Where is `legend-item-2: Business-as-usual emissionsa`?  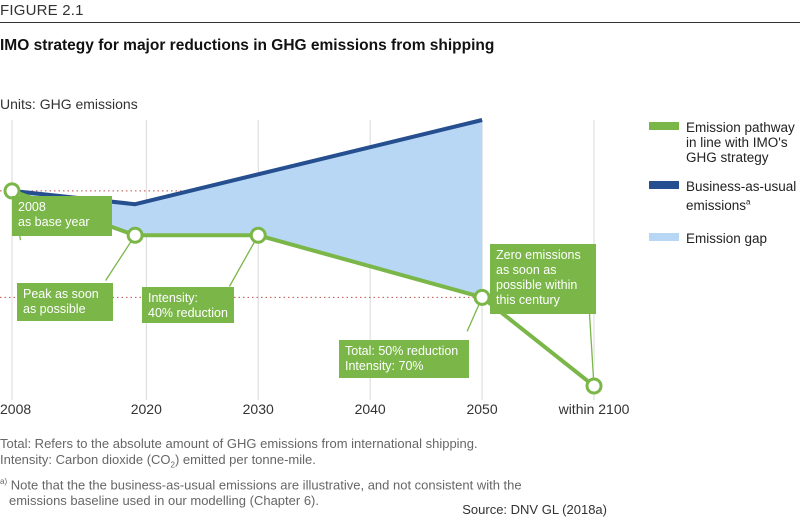 legend-item-2: Business-as-usual emissionsa is located at coordinates (724, 196).